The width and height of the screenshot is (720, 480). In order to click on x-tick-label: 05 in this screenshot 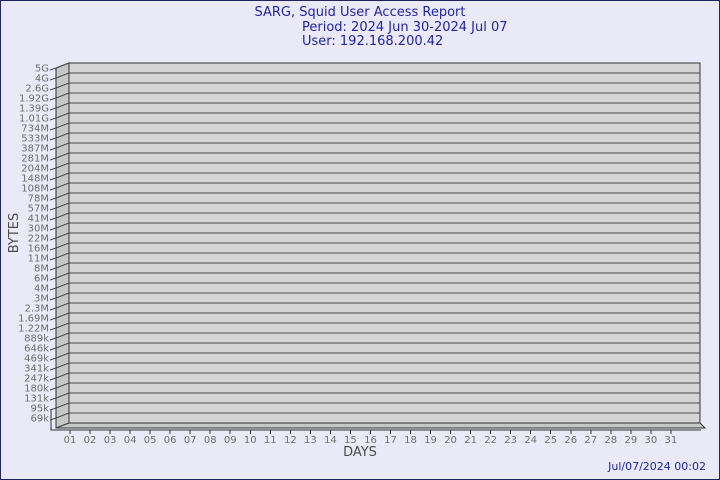, I will do `click(150, 440)`.